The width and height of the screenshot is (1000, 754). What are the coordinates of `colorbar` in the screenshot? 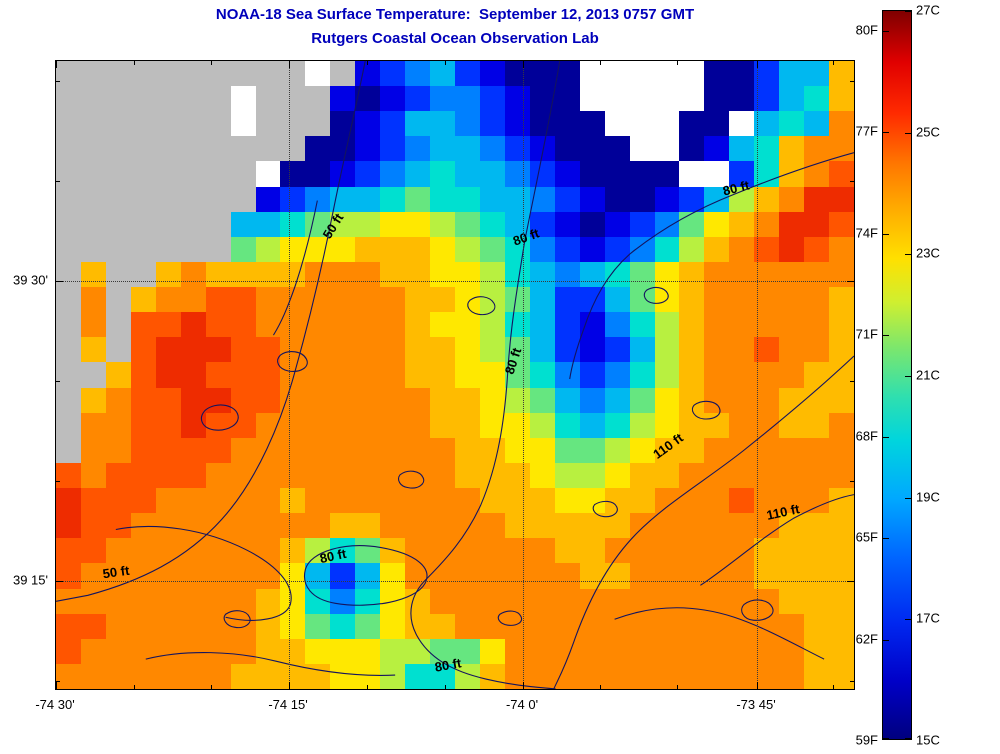 It's located at (897, 375).